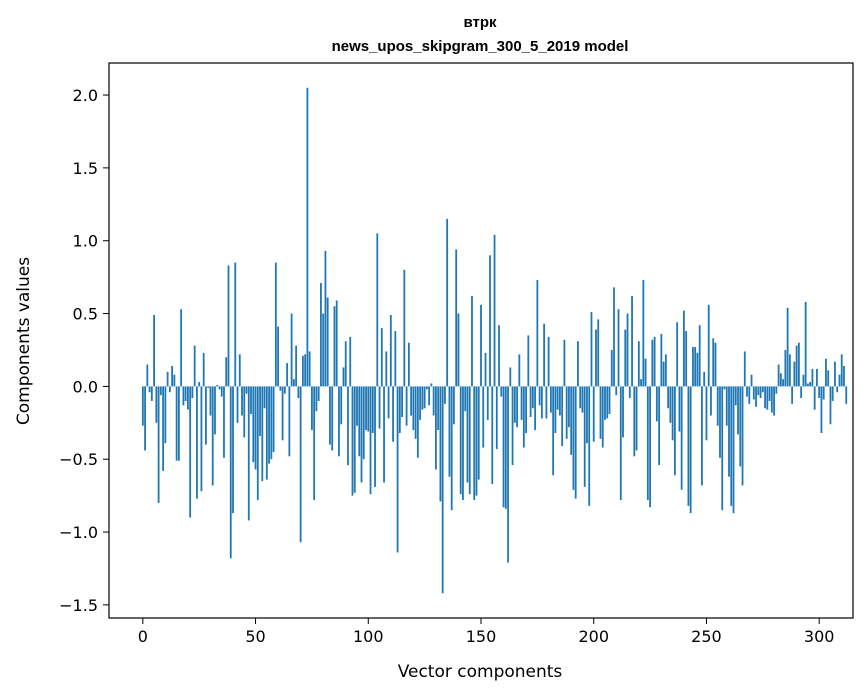 This screenshot has height=696, width=867. Describe the element at coordinates (143, 636) in the screenshot. I see `x-tick-label: 0` at that location.